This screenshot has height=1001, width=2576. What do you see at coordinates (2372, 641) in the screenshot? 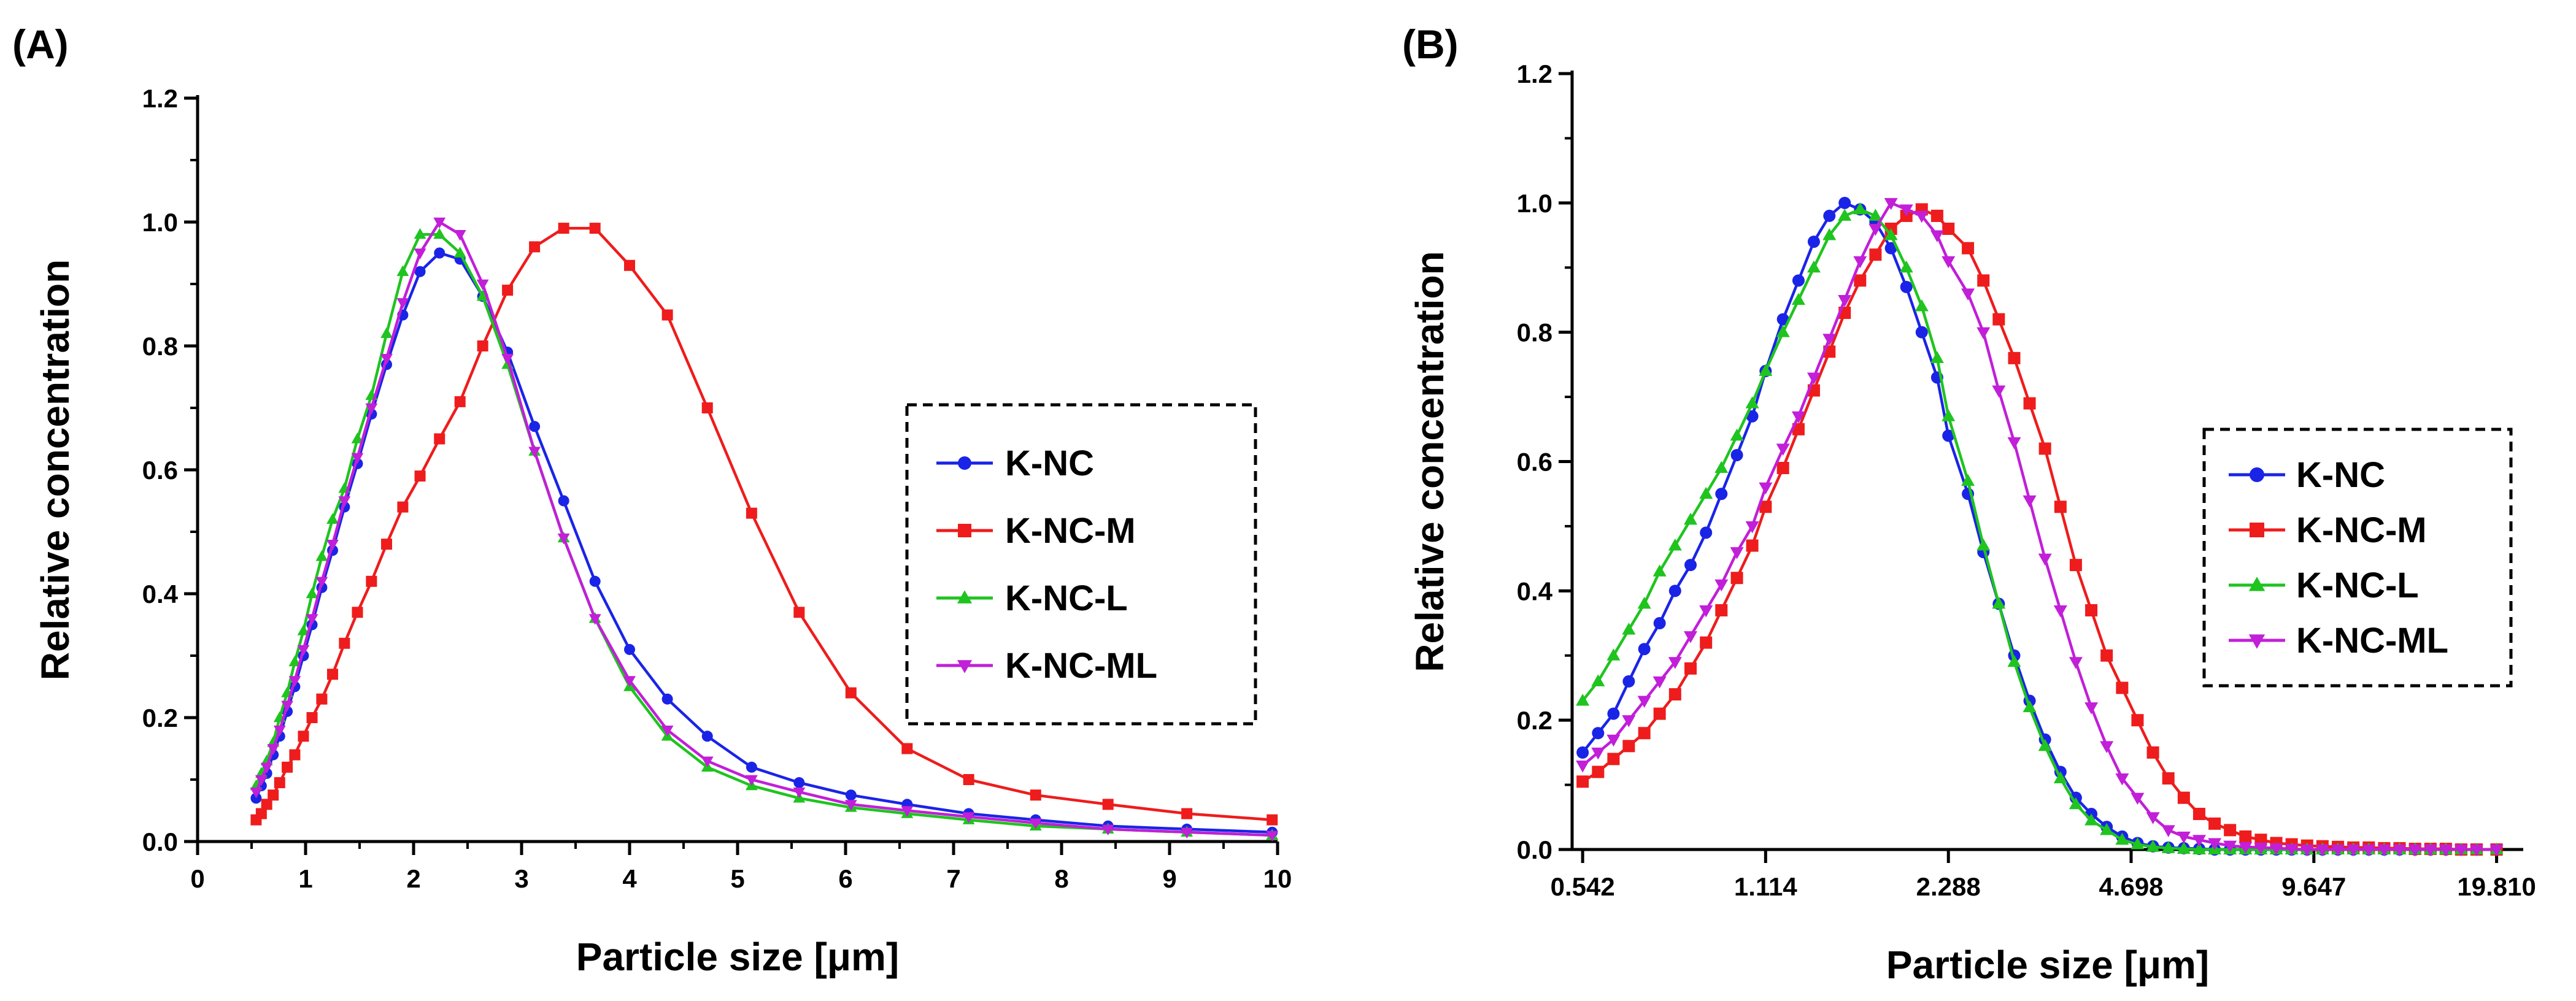
I see `legend-label: K-NC-ML` at bounding box center [2372, 641].